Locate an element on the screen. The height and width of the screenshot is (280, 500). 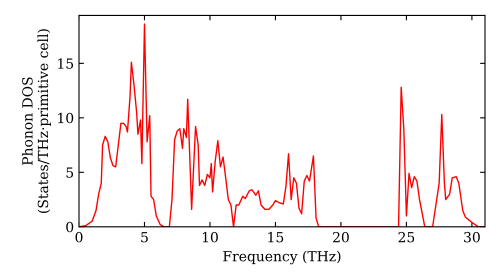
y-axis-title: Phonon DOS (States/THz·primitive cell) is located at coordinates (36, 121).